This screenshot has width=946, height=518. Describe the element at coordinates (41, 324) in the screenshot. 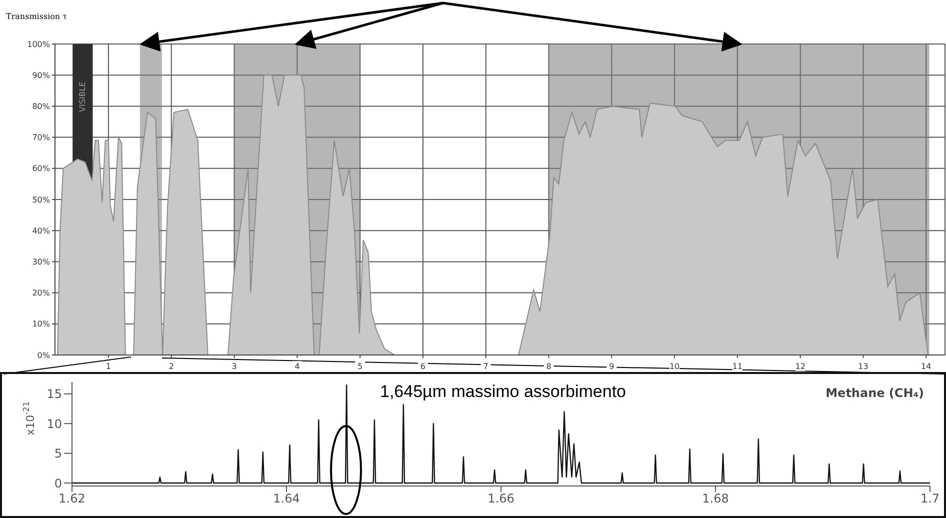

I see `y-tick-label: 10%` at that location.